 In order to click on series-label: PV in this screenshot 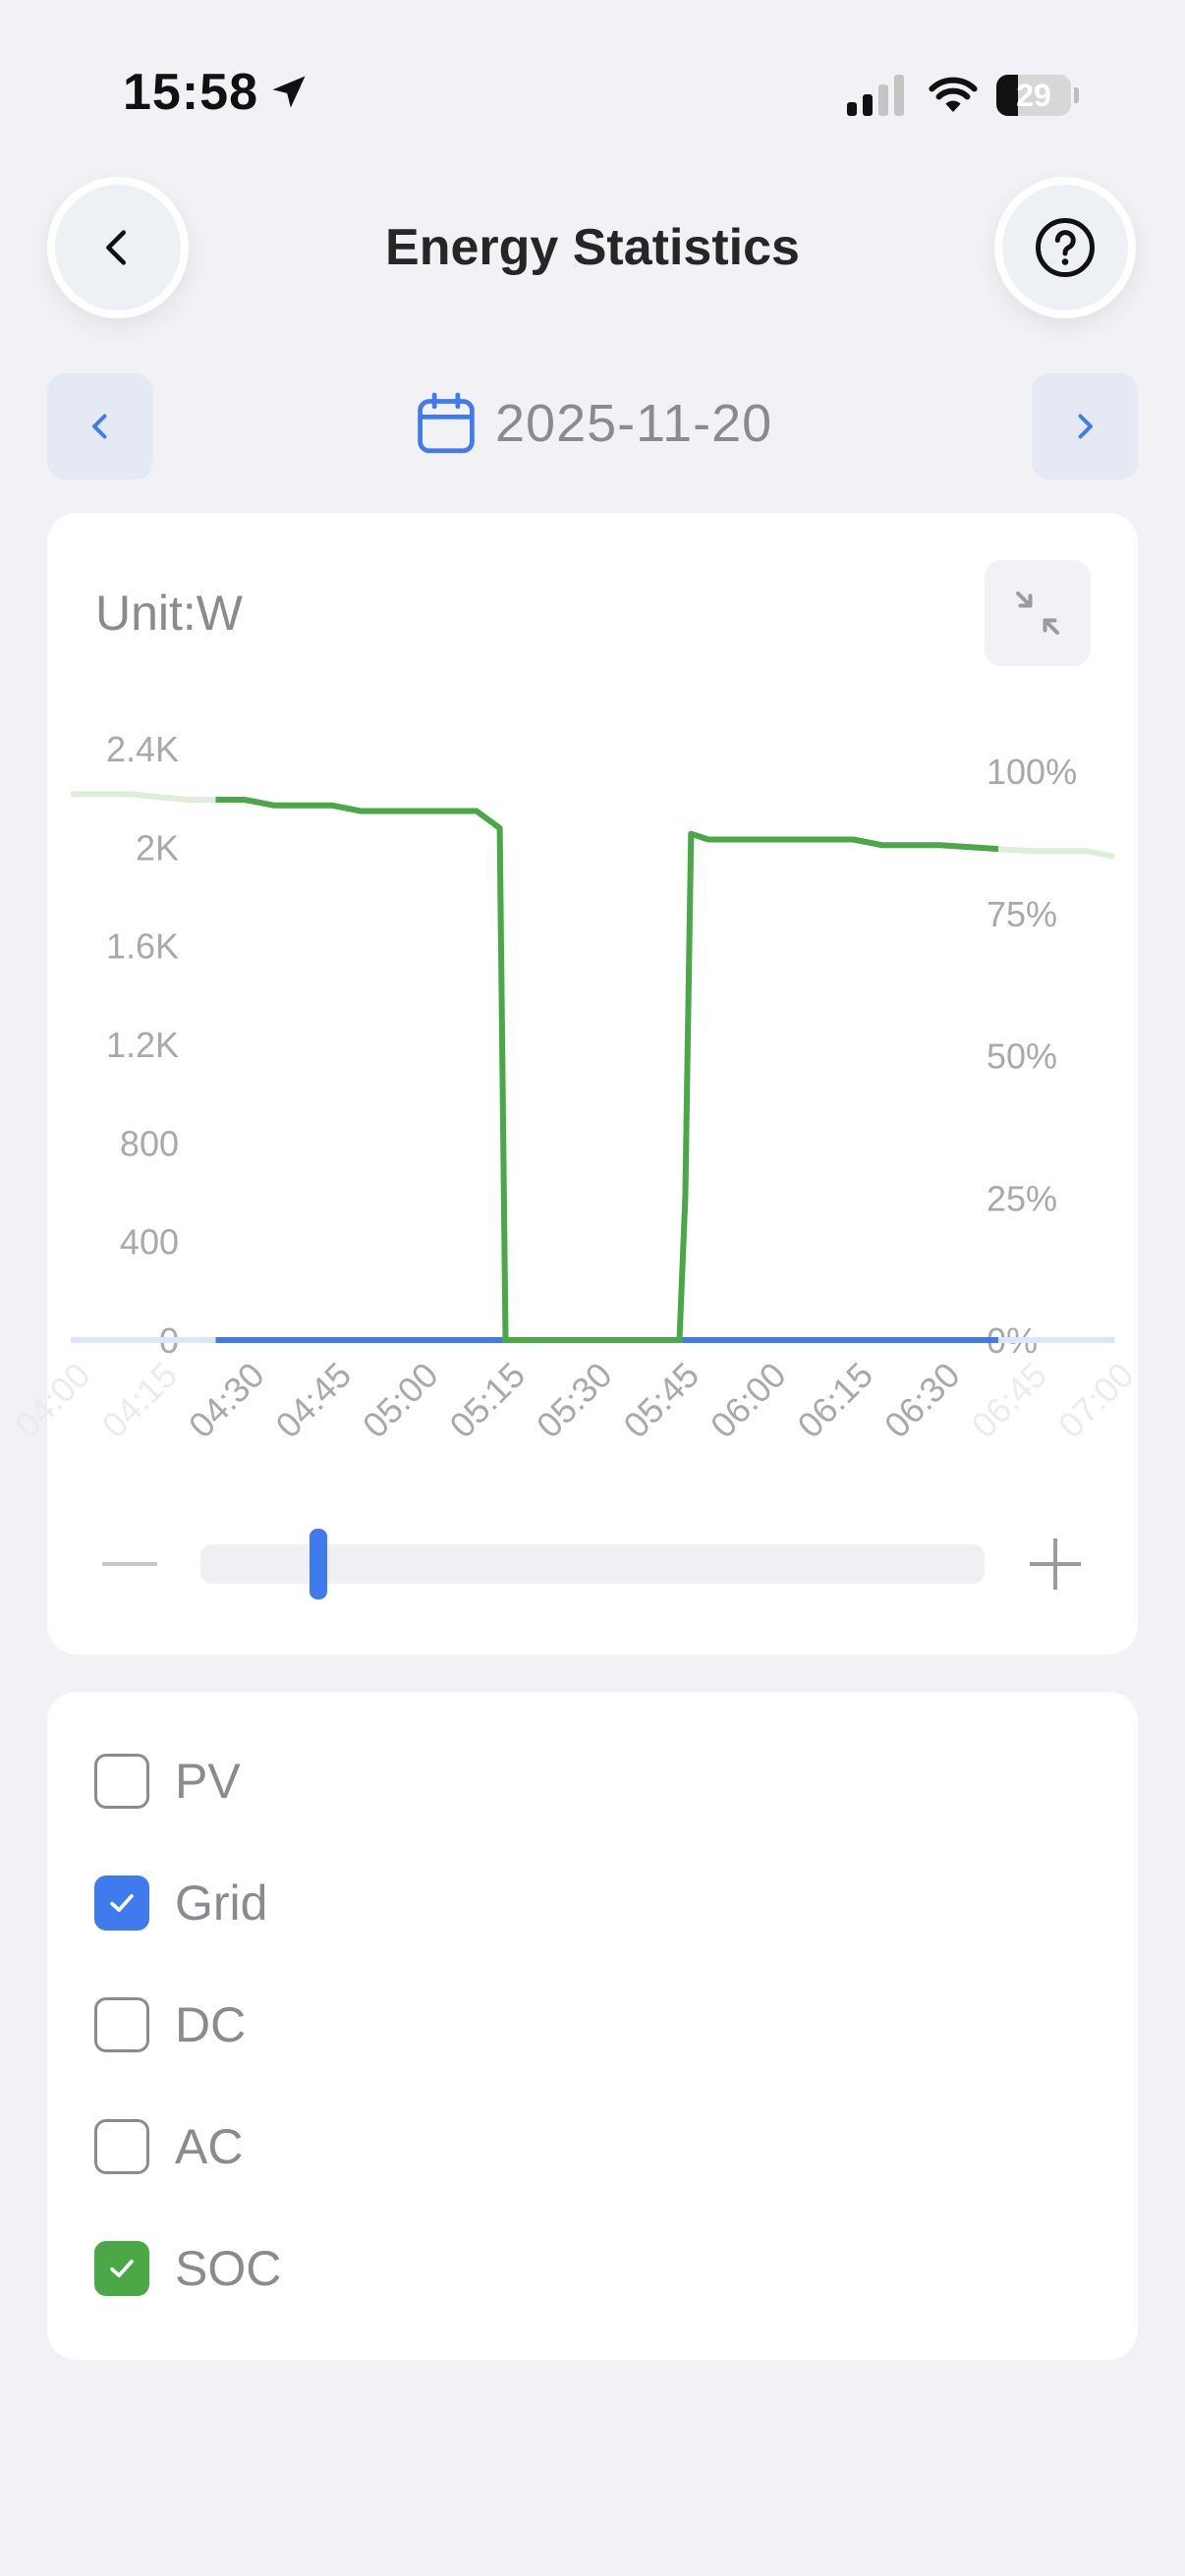, I will do `click(208, 1781)`.